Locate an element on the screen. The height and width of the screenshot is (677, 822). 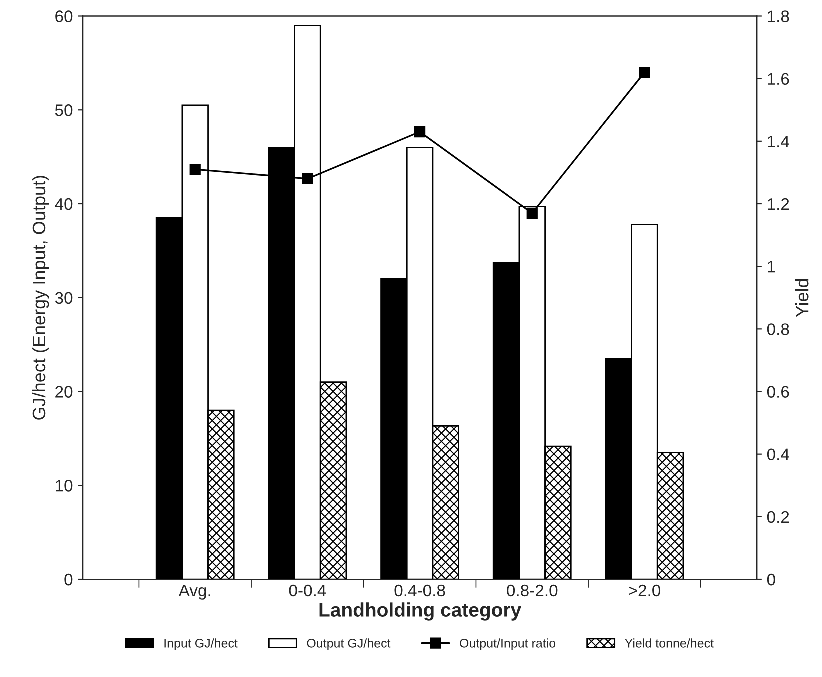
y2-tick-label: 1 is located at coordinates (772, 267).